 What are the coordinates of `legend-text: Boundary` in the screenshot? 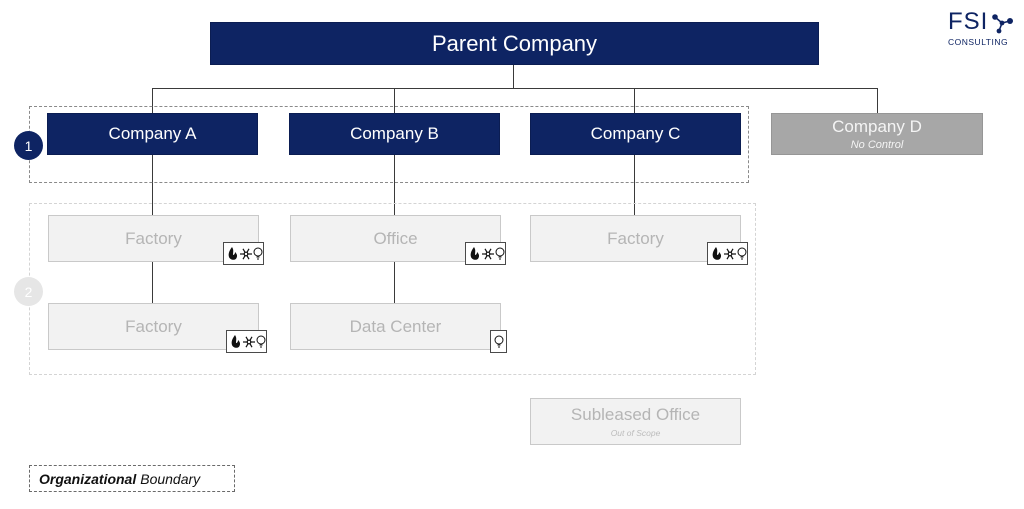 It's located at (170, 478).